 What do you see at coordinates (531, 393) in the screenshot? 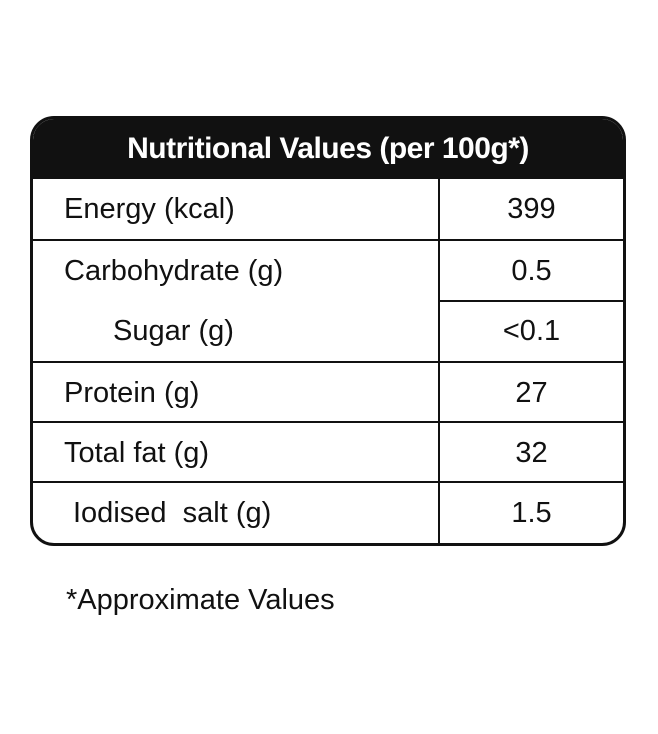
I see `row-value: 27` at bounding box center [531, 393].